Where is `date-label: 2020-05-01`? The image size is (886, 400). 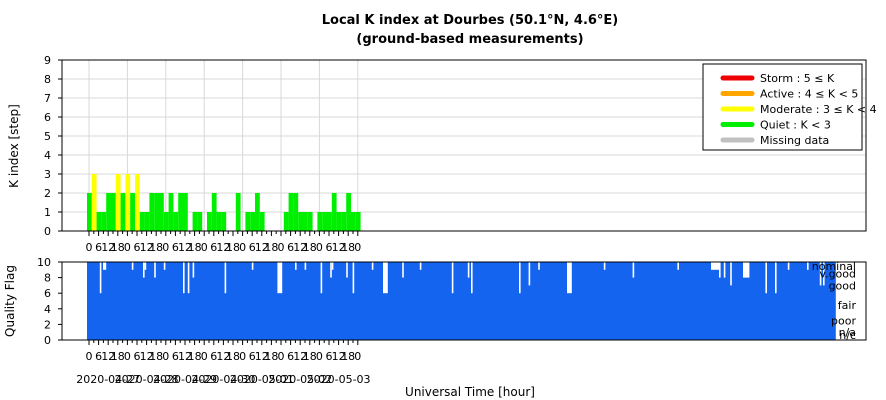 date-label: 2020-05-01 is located at coordinates (262, 379).